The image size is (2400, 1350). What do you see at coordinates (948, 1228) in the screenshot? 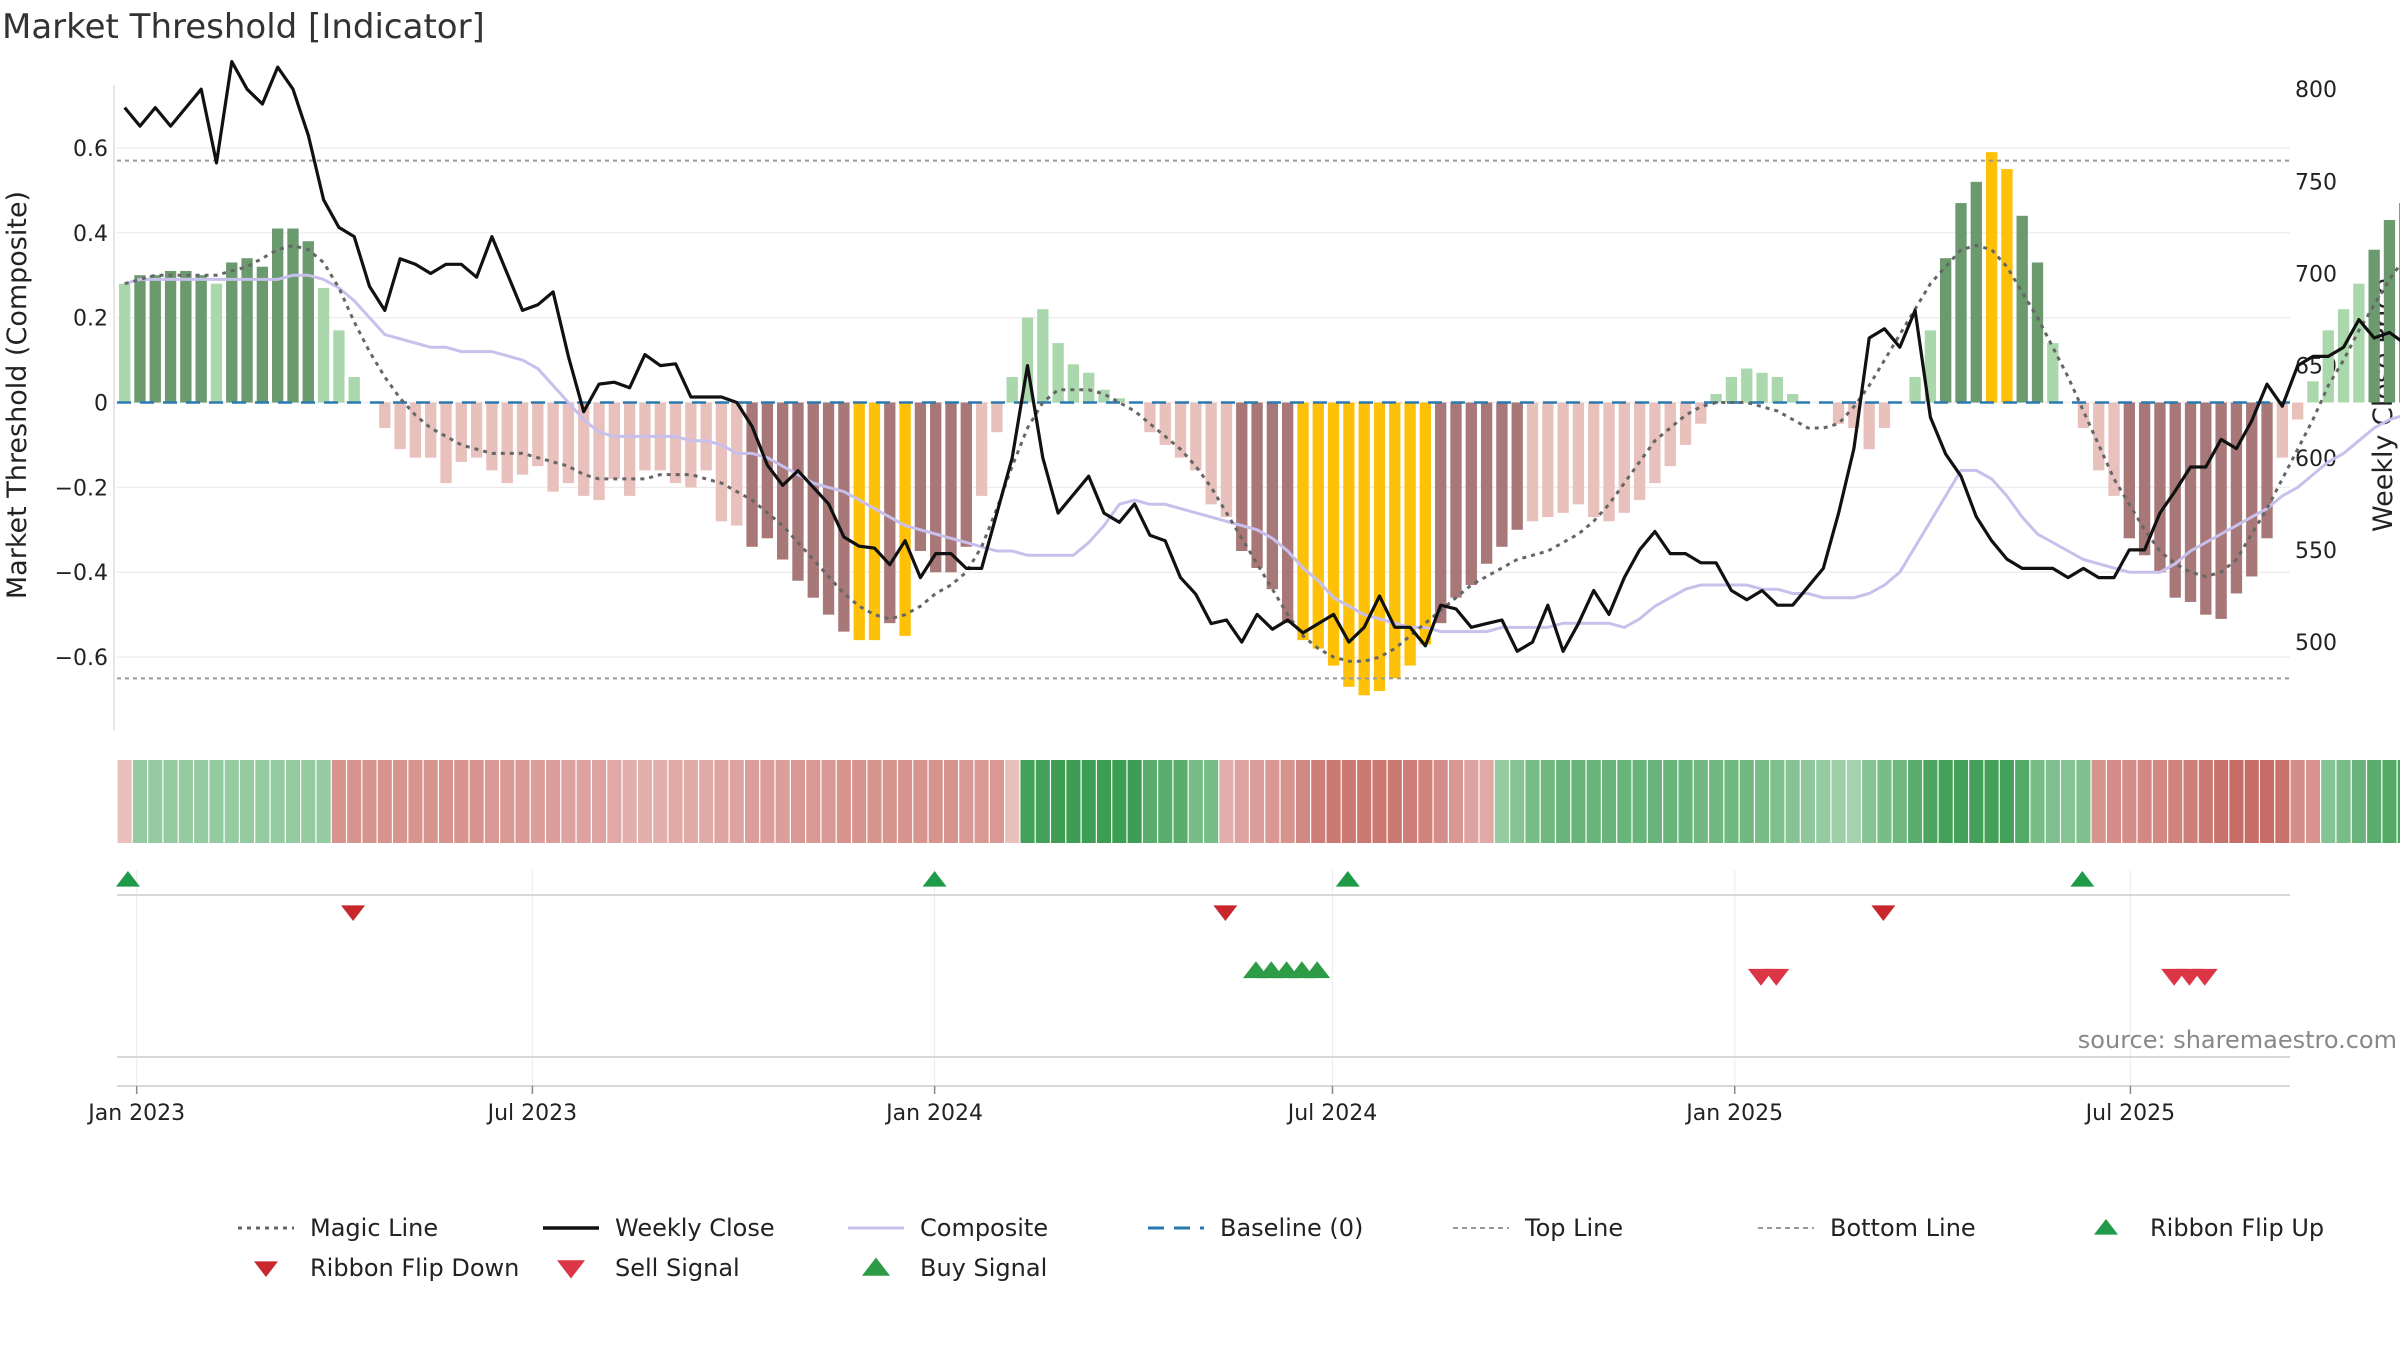
I see `legend-item-composite: Composite` at bounding box center [948, 1228].